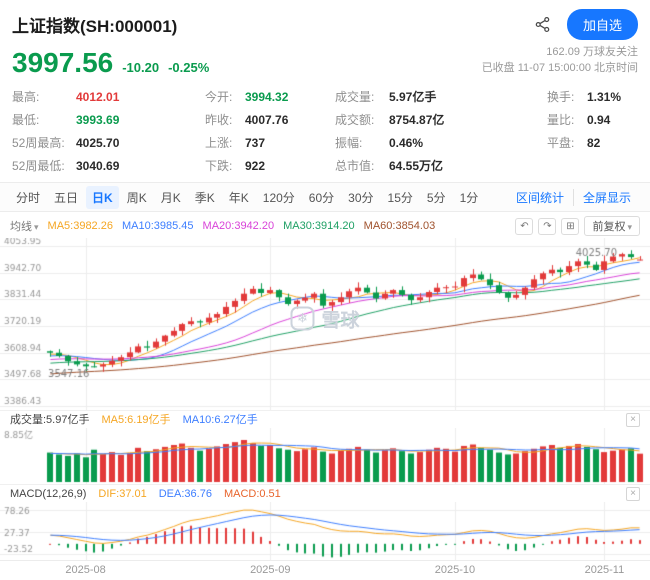 Image resolution: width=650 pixels, height=580 pixels. What do you see at coordinates (606, 197) in the screenshot?
I see `fullscreen-link: 全屏显示` at bounding box center [606, 197].